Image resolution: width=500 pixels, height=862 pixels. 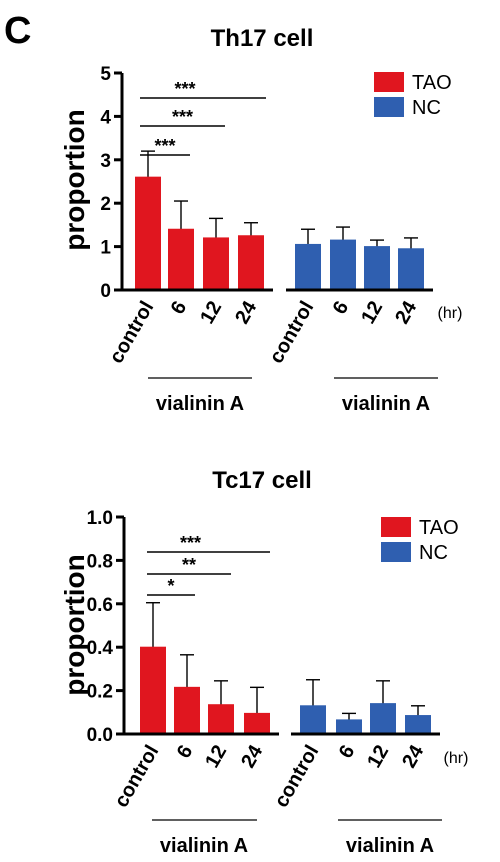 I want to click on chart-title: Th17 cell, so click(x=262, y=38).